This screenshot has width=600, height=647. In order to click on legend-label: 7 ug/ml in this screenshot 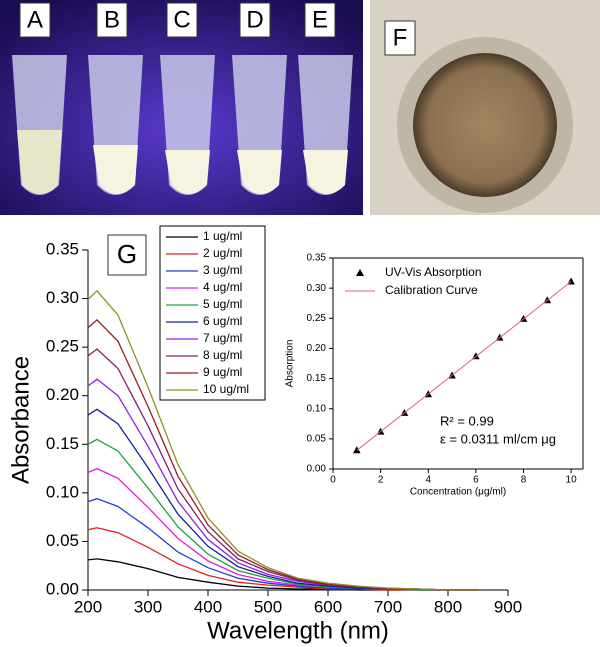, I will do `click(222, 338)`.